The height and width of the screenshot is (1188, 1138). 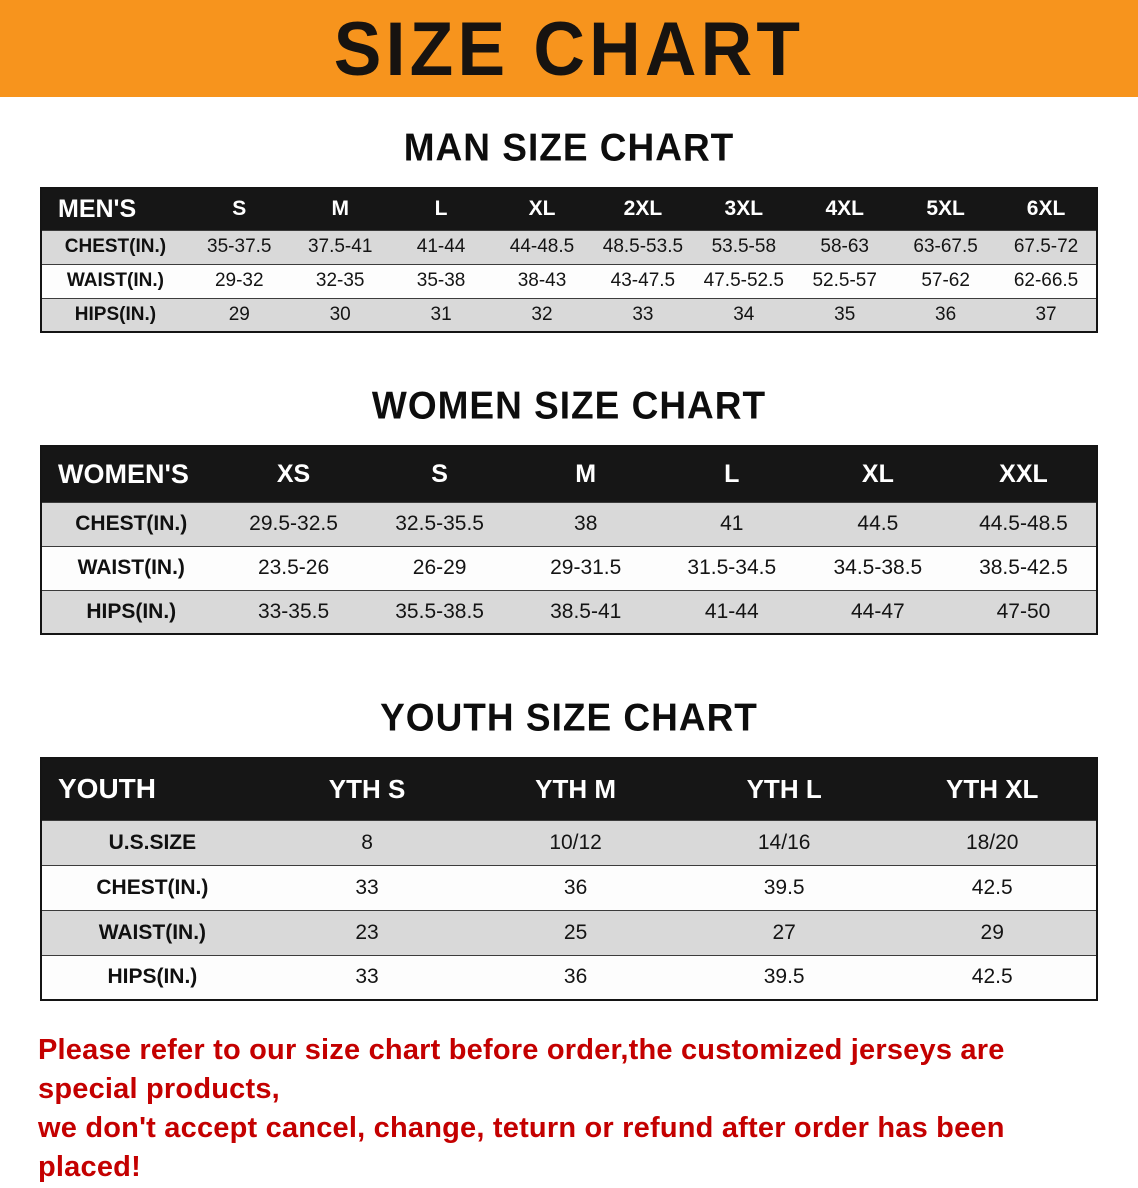 What do you see at coordinates (575, 842) in the screenshot?
I see `size-value-cell: 10/12` at bounding box center [575, 842].